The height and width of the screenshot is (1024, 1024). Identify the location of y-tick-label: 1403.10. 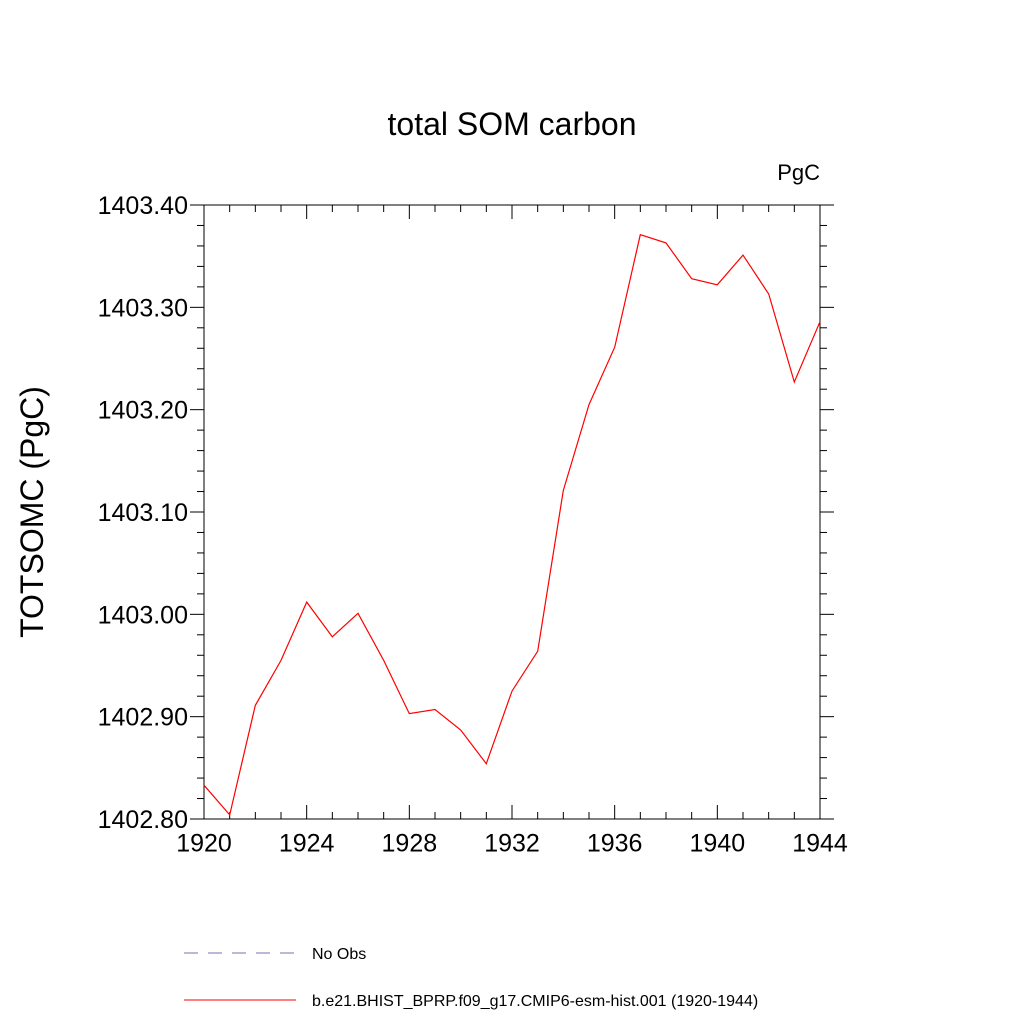
(143, 513).